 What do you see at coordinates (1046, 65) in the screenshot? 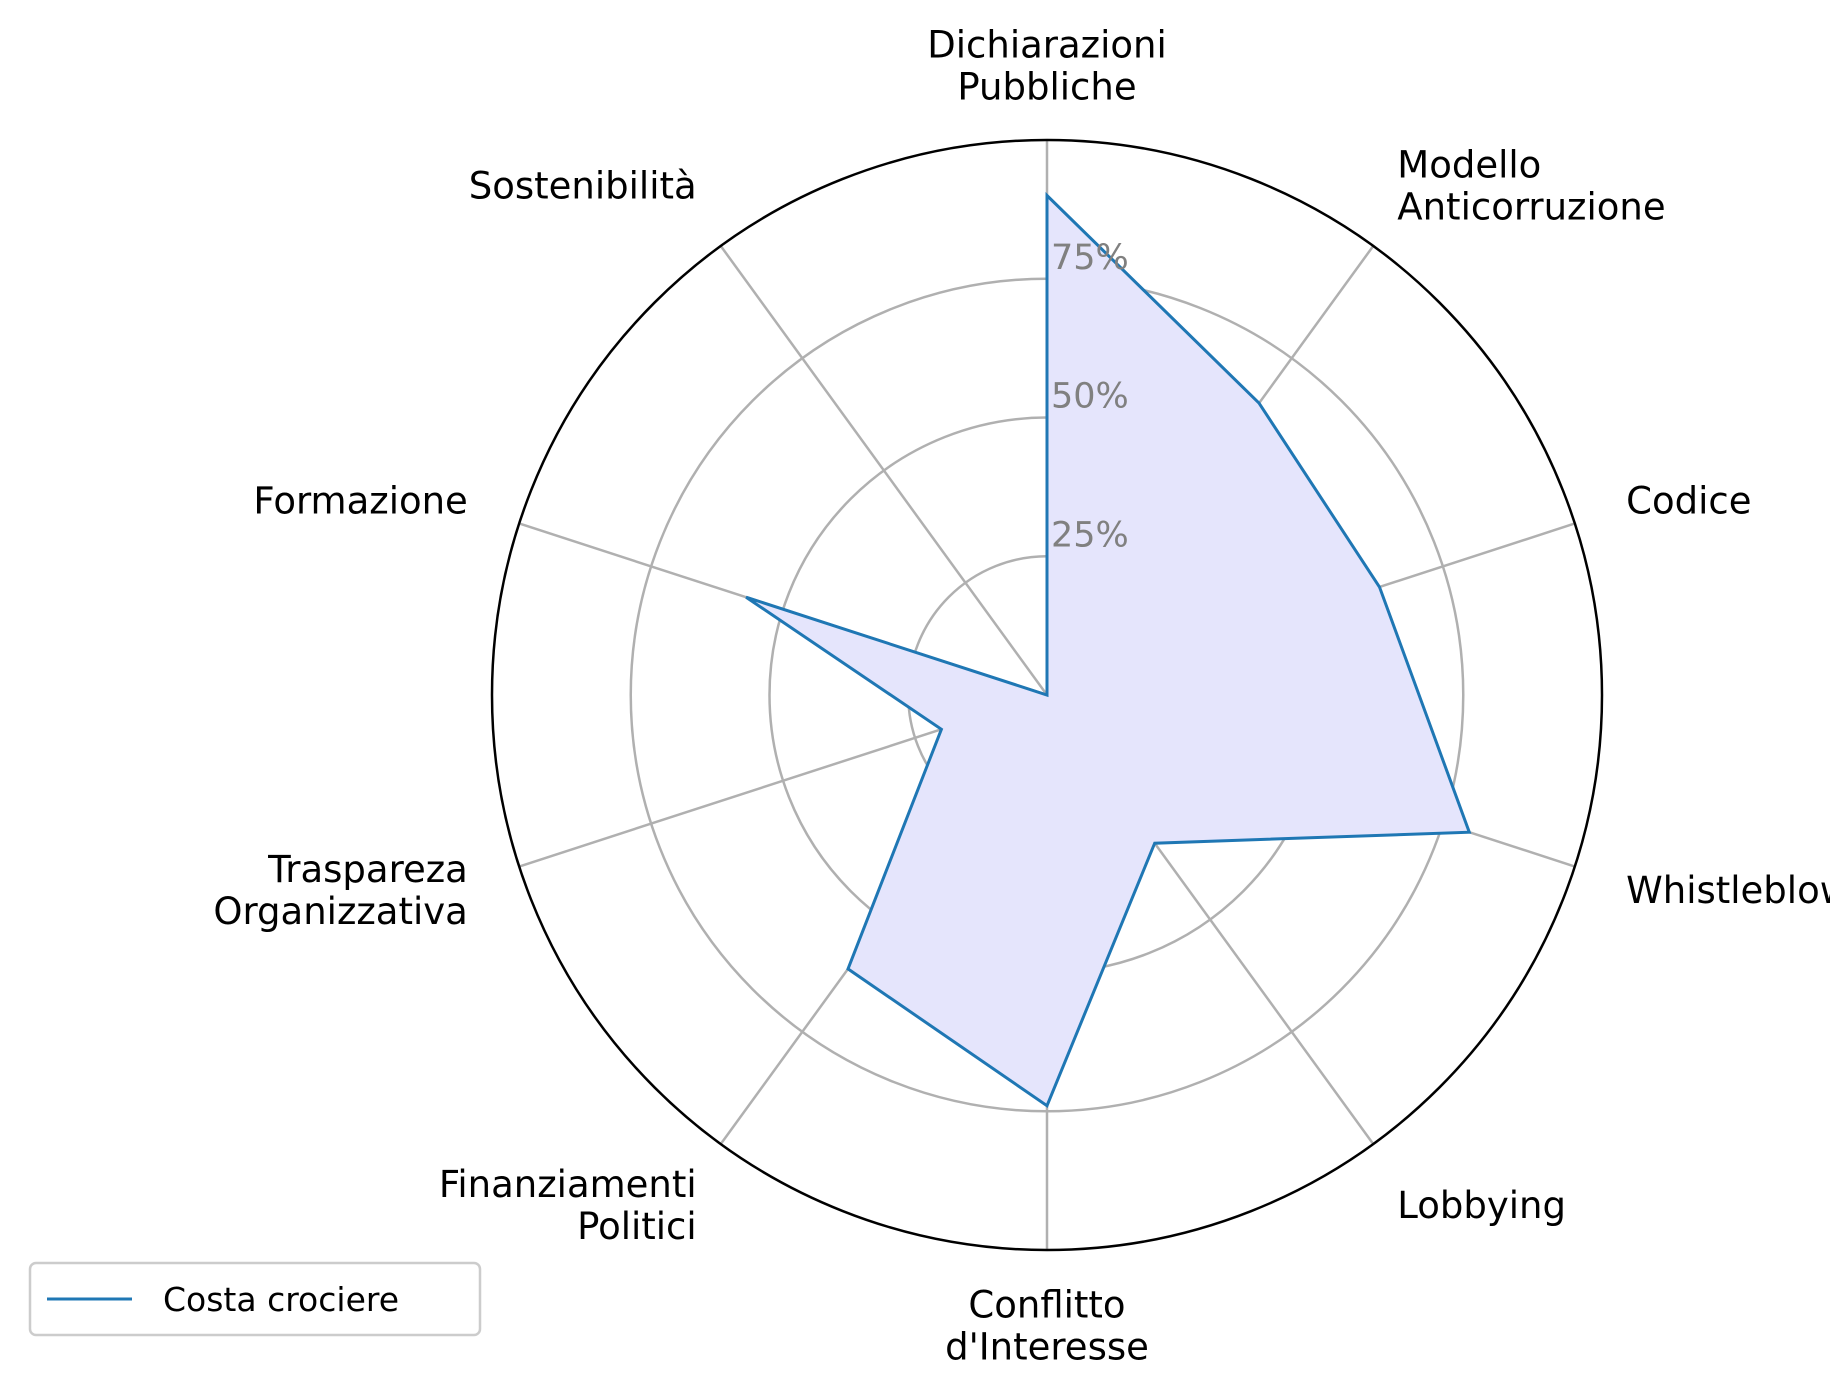
I see `category-label: Dichiarazioni Pubbliche` at bounding box center [1046, 65].